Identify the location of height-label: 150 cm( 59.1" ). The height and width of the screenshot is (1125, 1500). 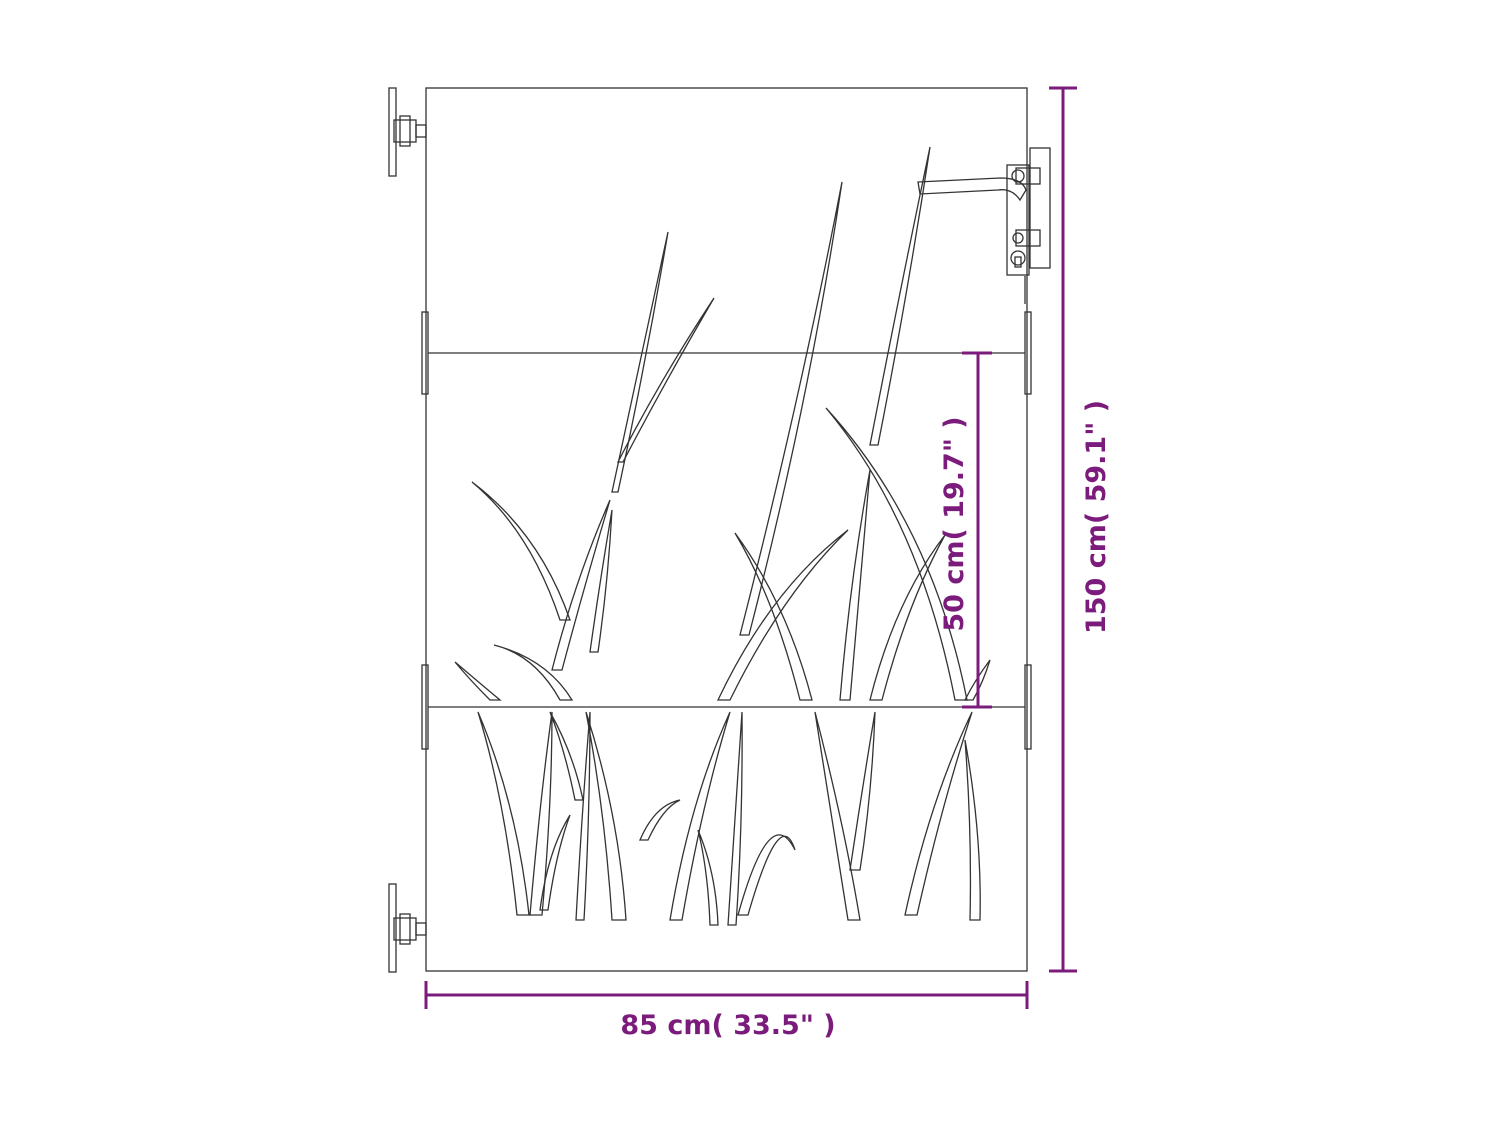
(1096, 517).